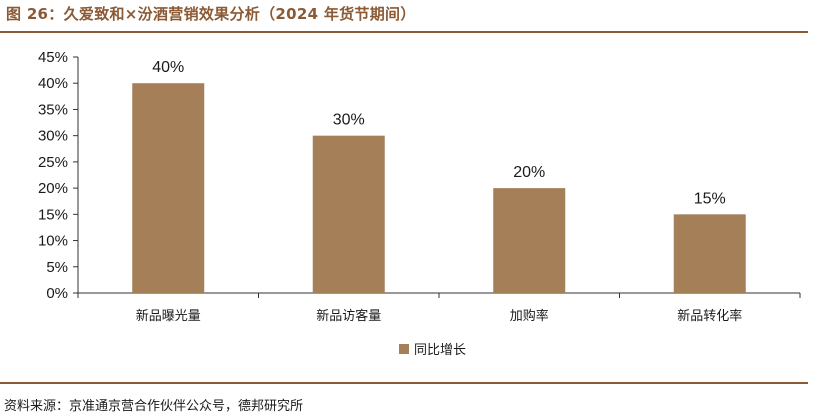  Describe the element at coordinates (154, 406) in the screenshot. I see `figure-source: 资料来源：京准通京营合作伙伴公众号，德邦研究所` at that location.